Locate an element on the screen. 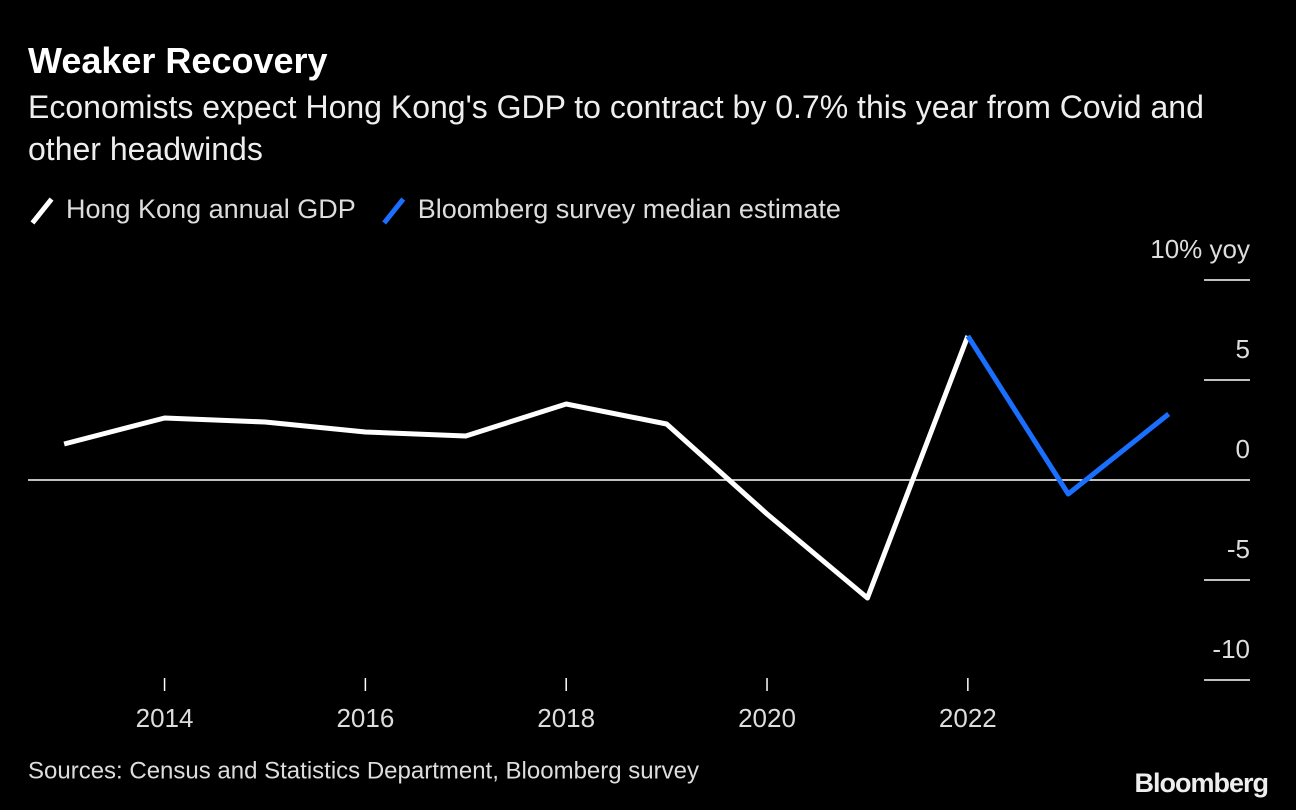  series-line is located at coordinates (1068, 415).